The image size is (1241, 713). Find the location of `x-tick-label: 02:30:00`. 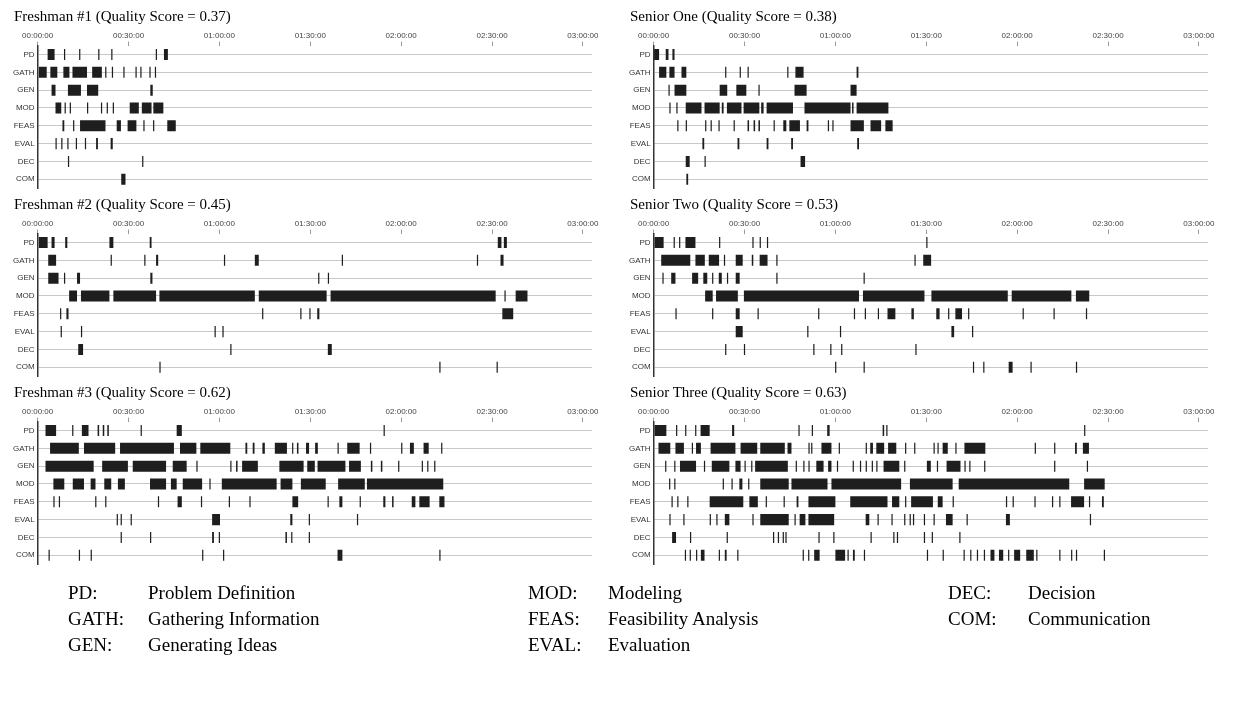

x-tick-label: 02:30:00 is located at coordinates (492, 35).